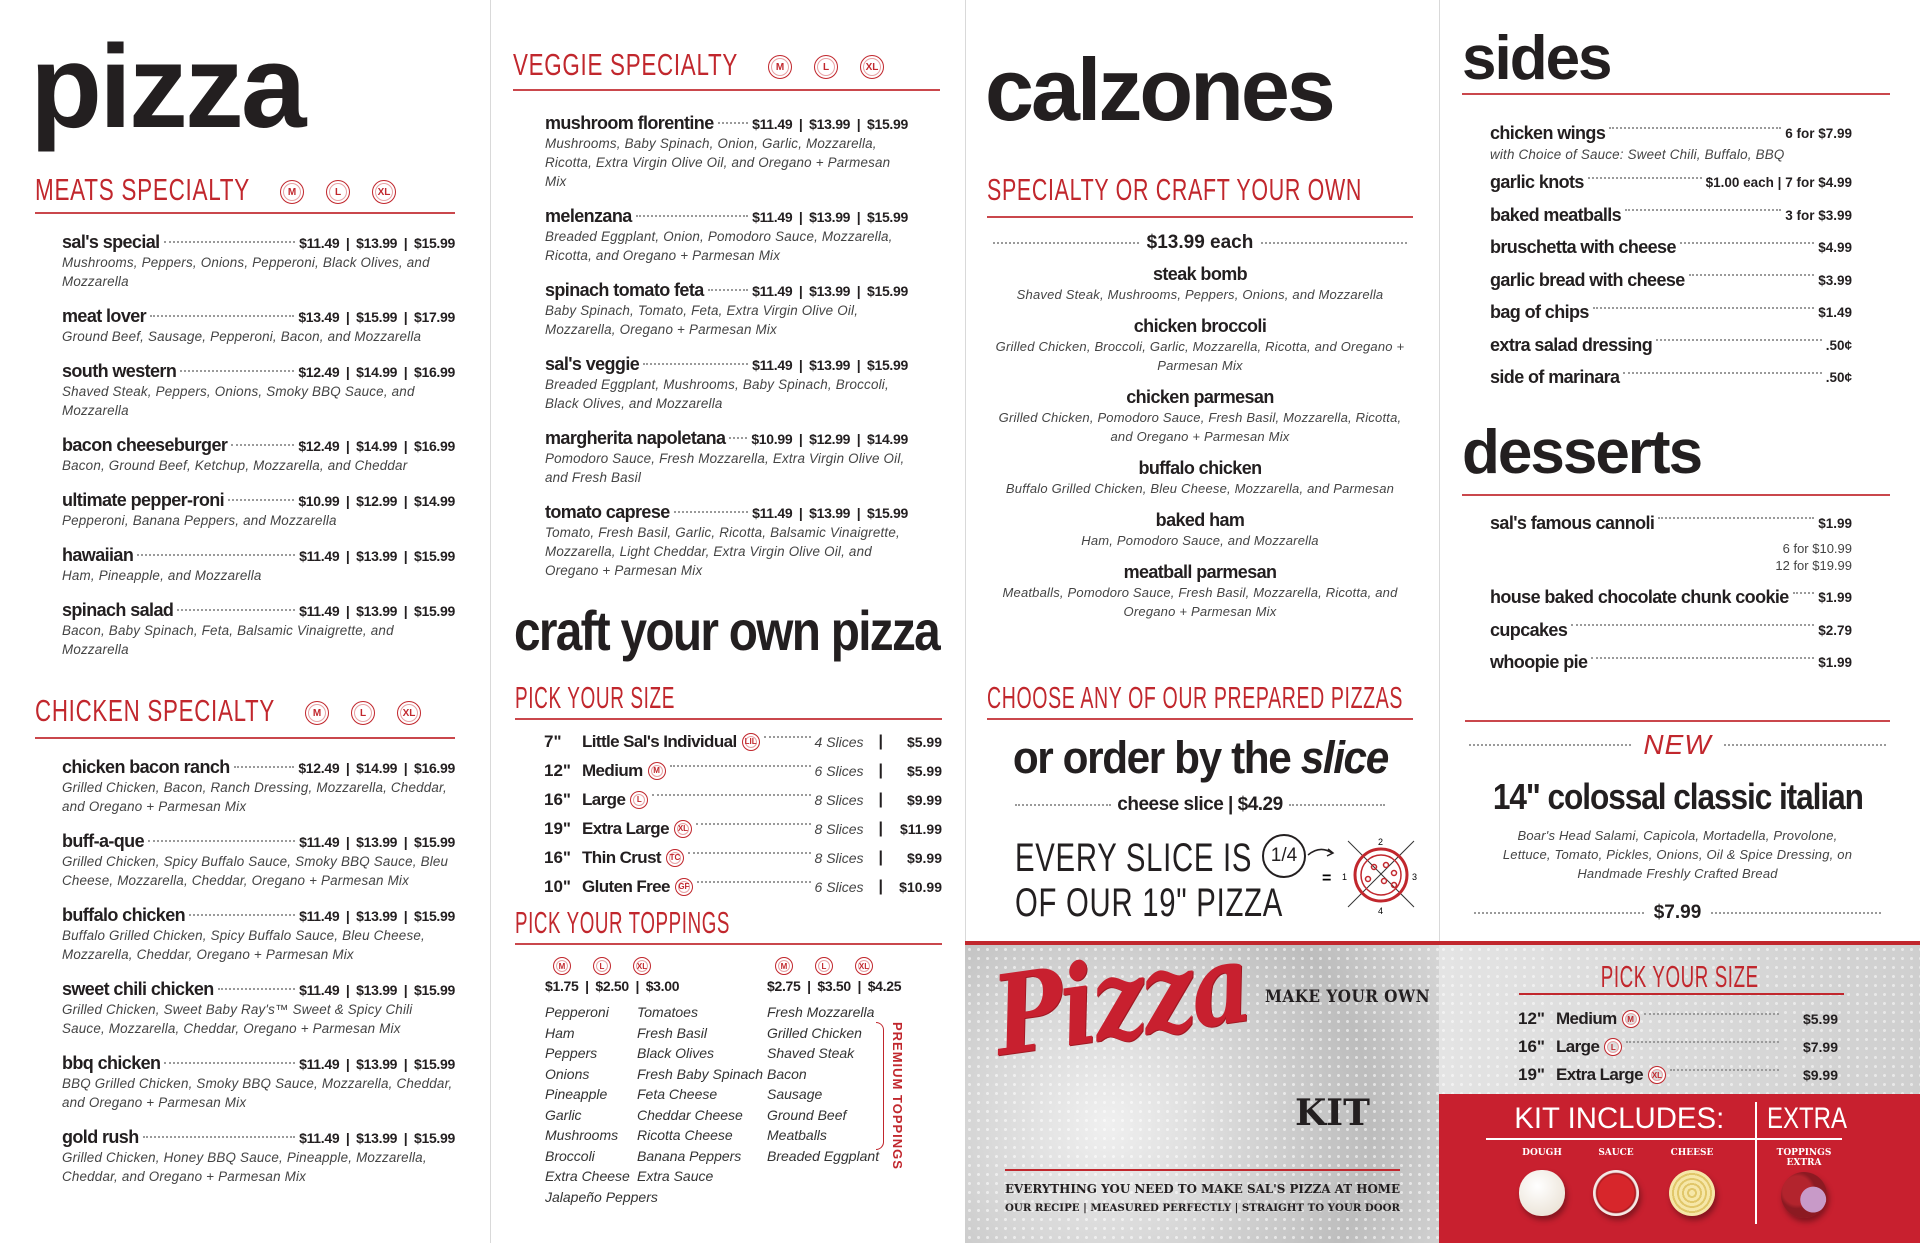 This screenshot has height=1243, width=1920. What do you see at coordinates (839, 770) in the screenshot?
I see `size-slices: 6 Slices` at bounding box center [839, 770].